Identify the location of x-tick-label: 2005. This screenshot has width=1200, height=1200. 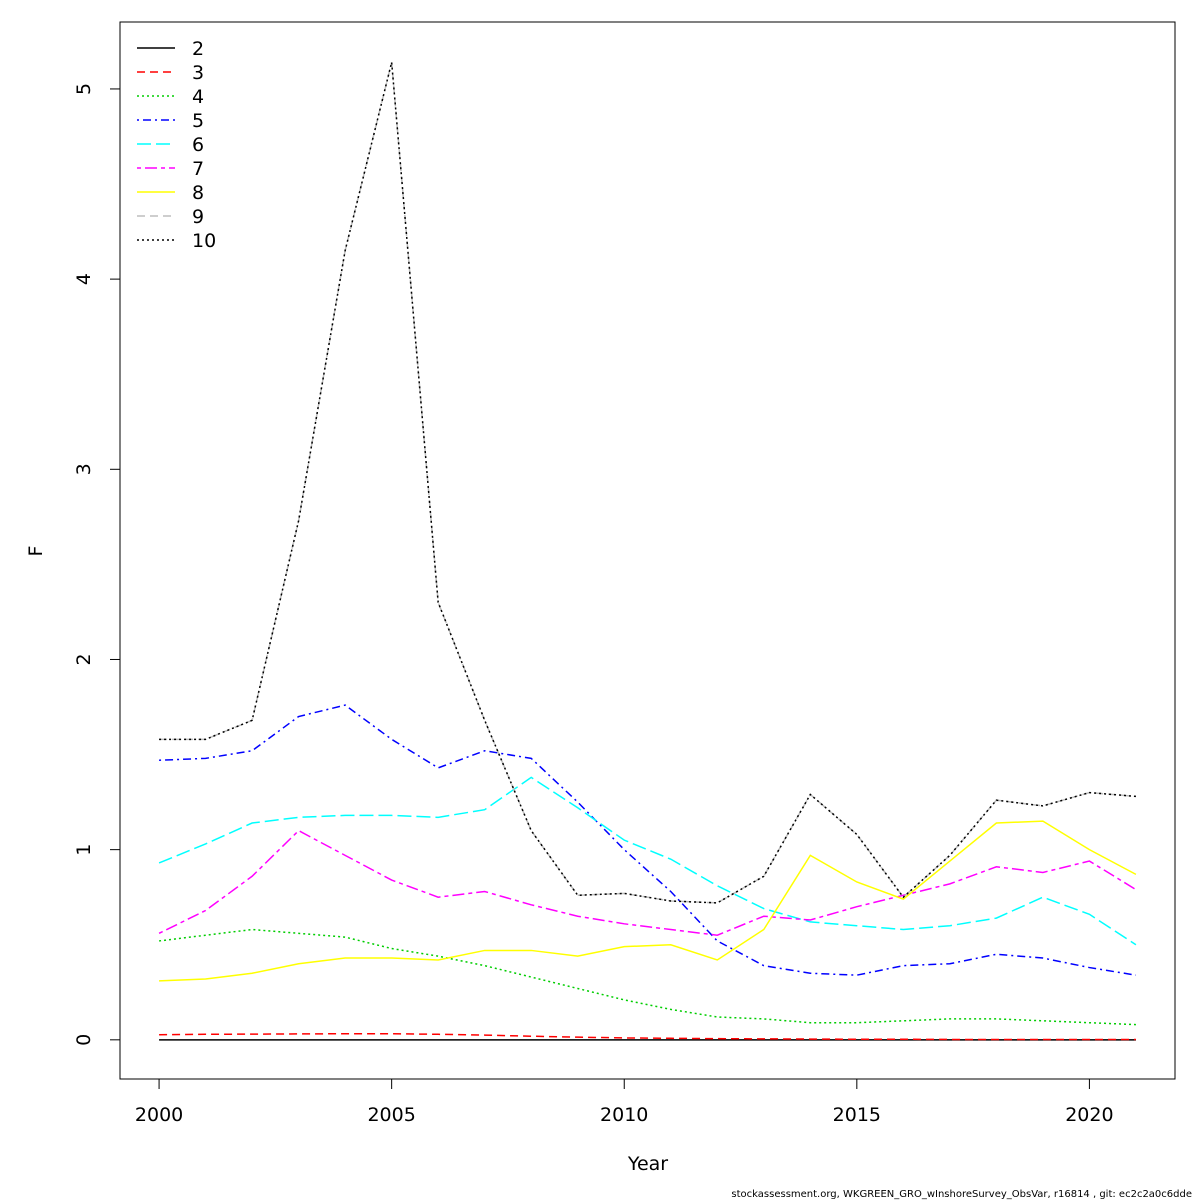
(391, 1115).